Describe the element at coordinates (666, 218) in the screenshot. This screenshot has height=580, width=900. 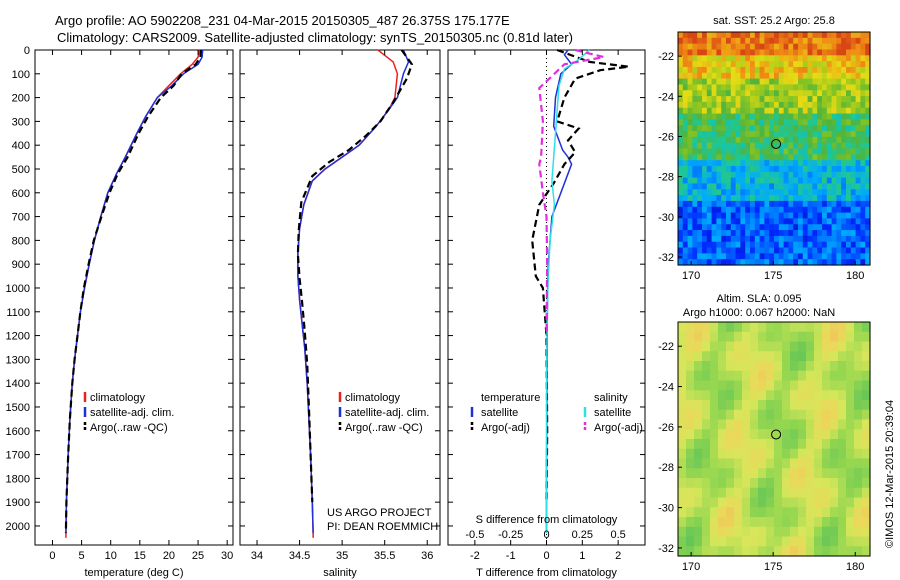
I see `y-tick-label: -30` at that location.